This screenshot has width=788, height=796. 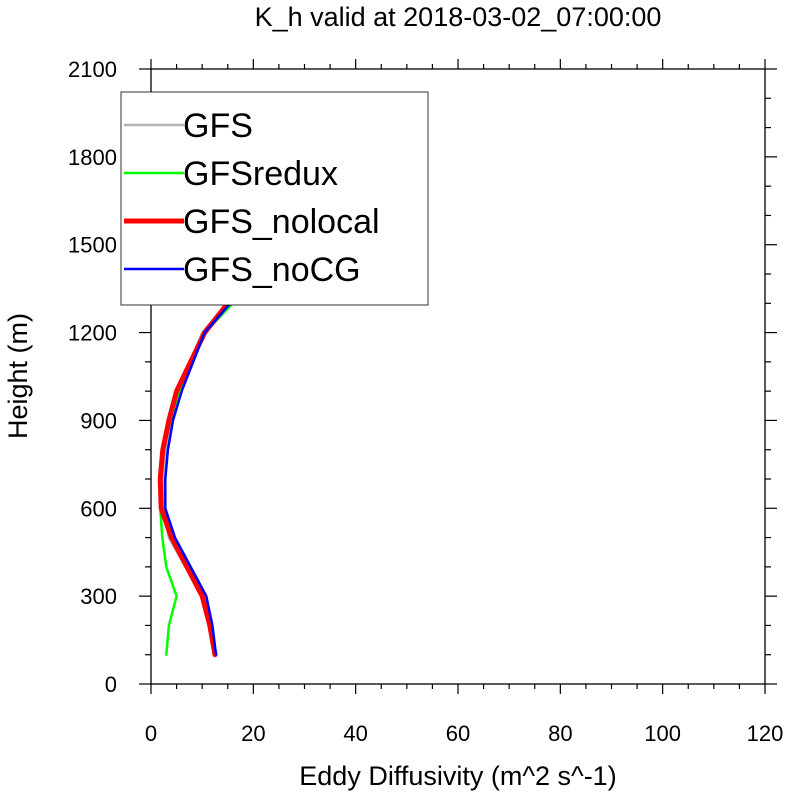 What do you see at coordinates (281, 222) in the screenshot?
I see `legend-label: GFS_nolocal` at bounding box center [281, 222].